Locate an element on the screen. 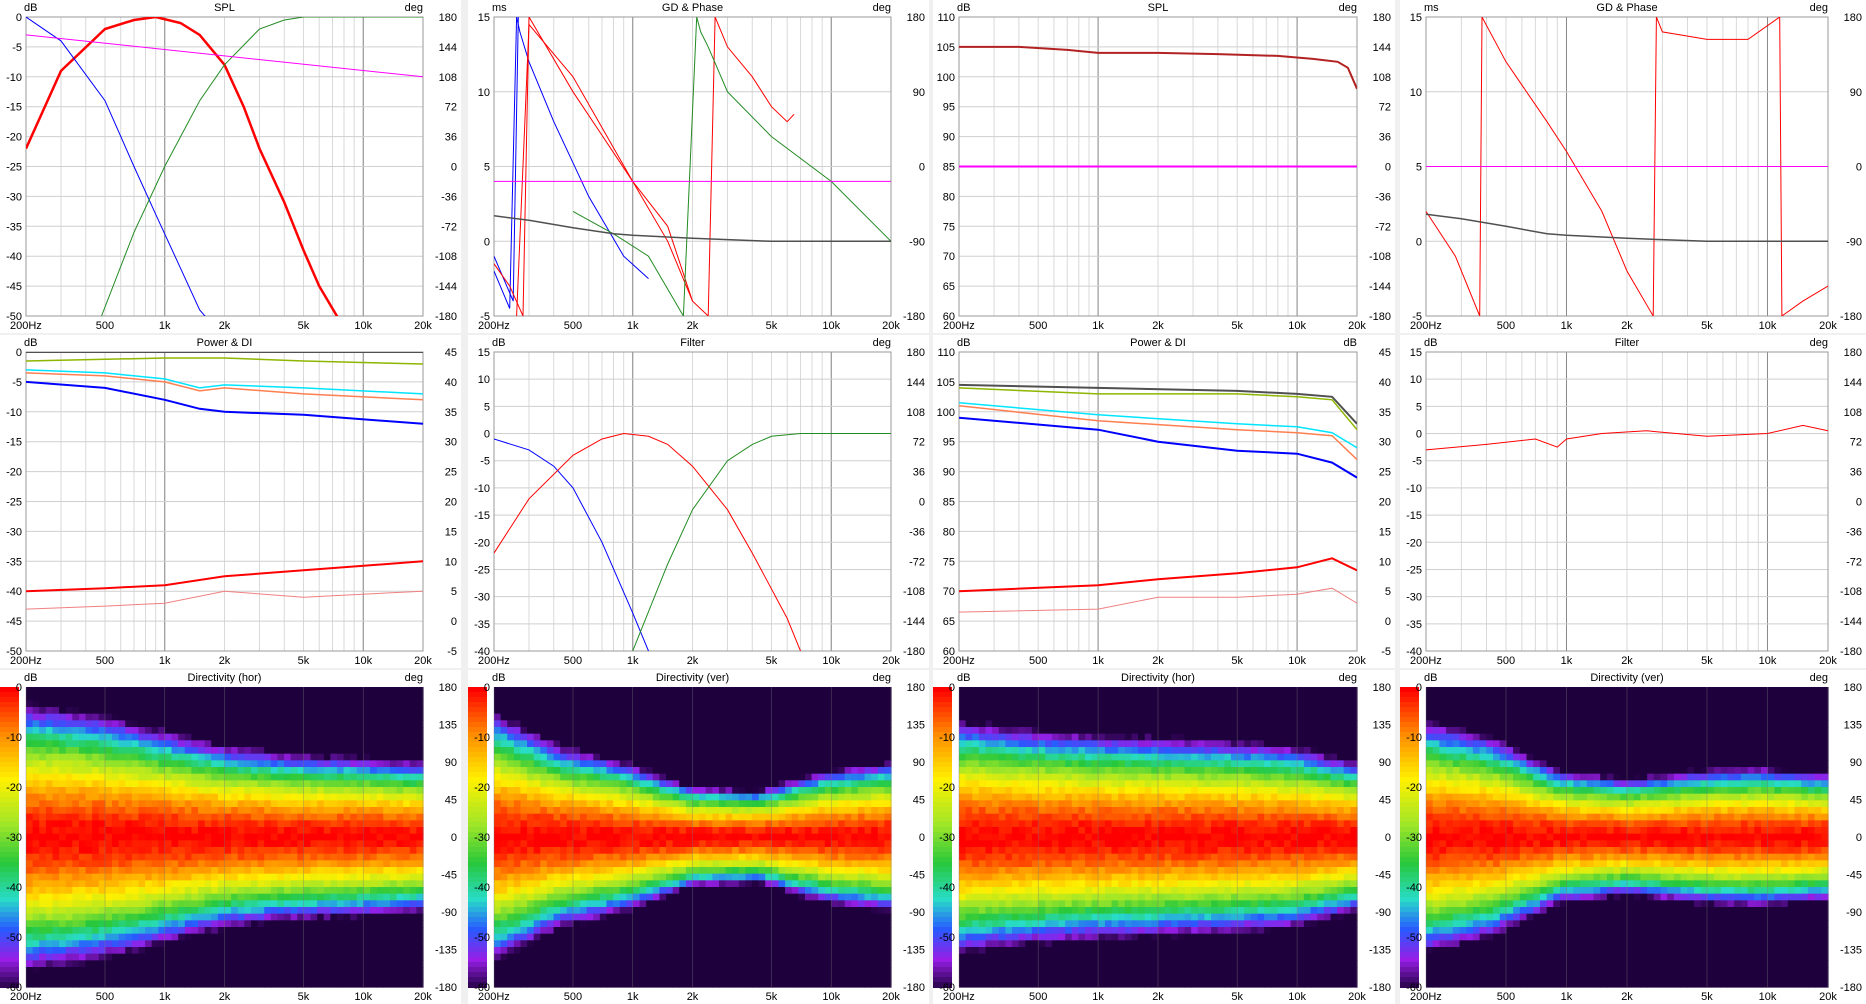 The height and width of the screenshot is (1004, 1866). color-scale-cell is located at coordinates (477, 710).